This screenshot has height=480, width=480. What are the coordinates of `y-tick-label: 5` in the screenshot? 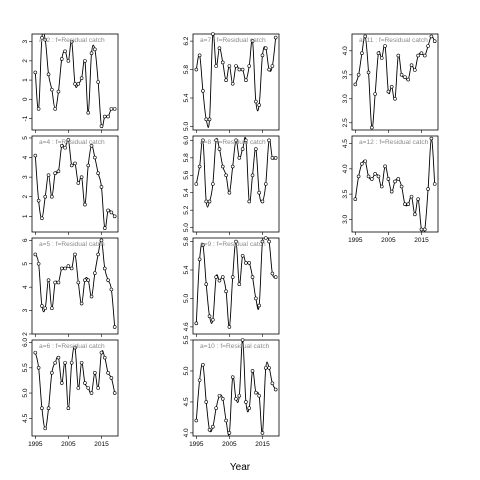 It's located at (25, 264).